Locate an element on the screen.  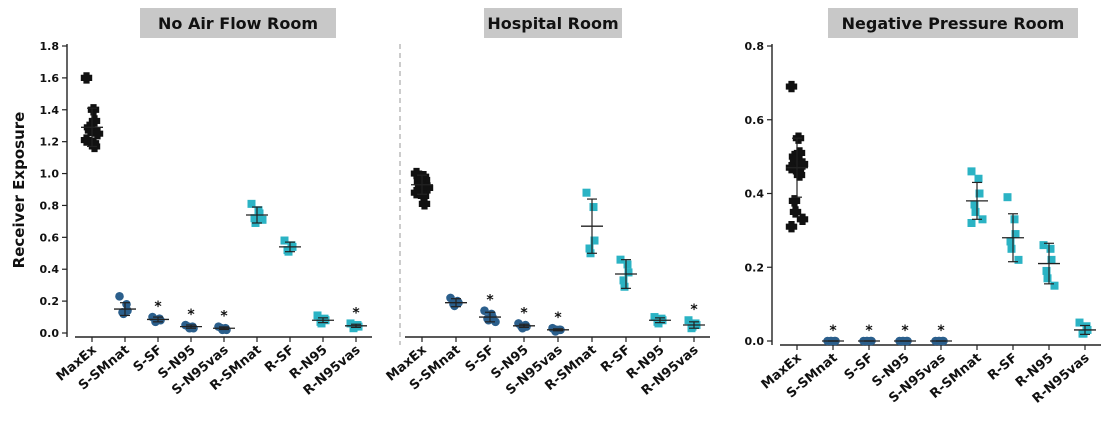
y-tick-label: 1.0 is located at coordinates (50, 174).